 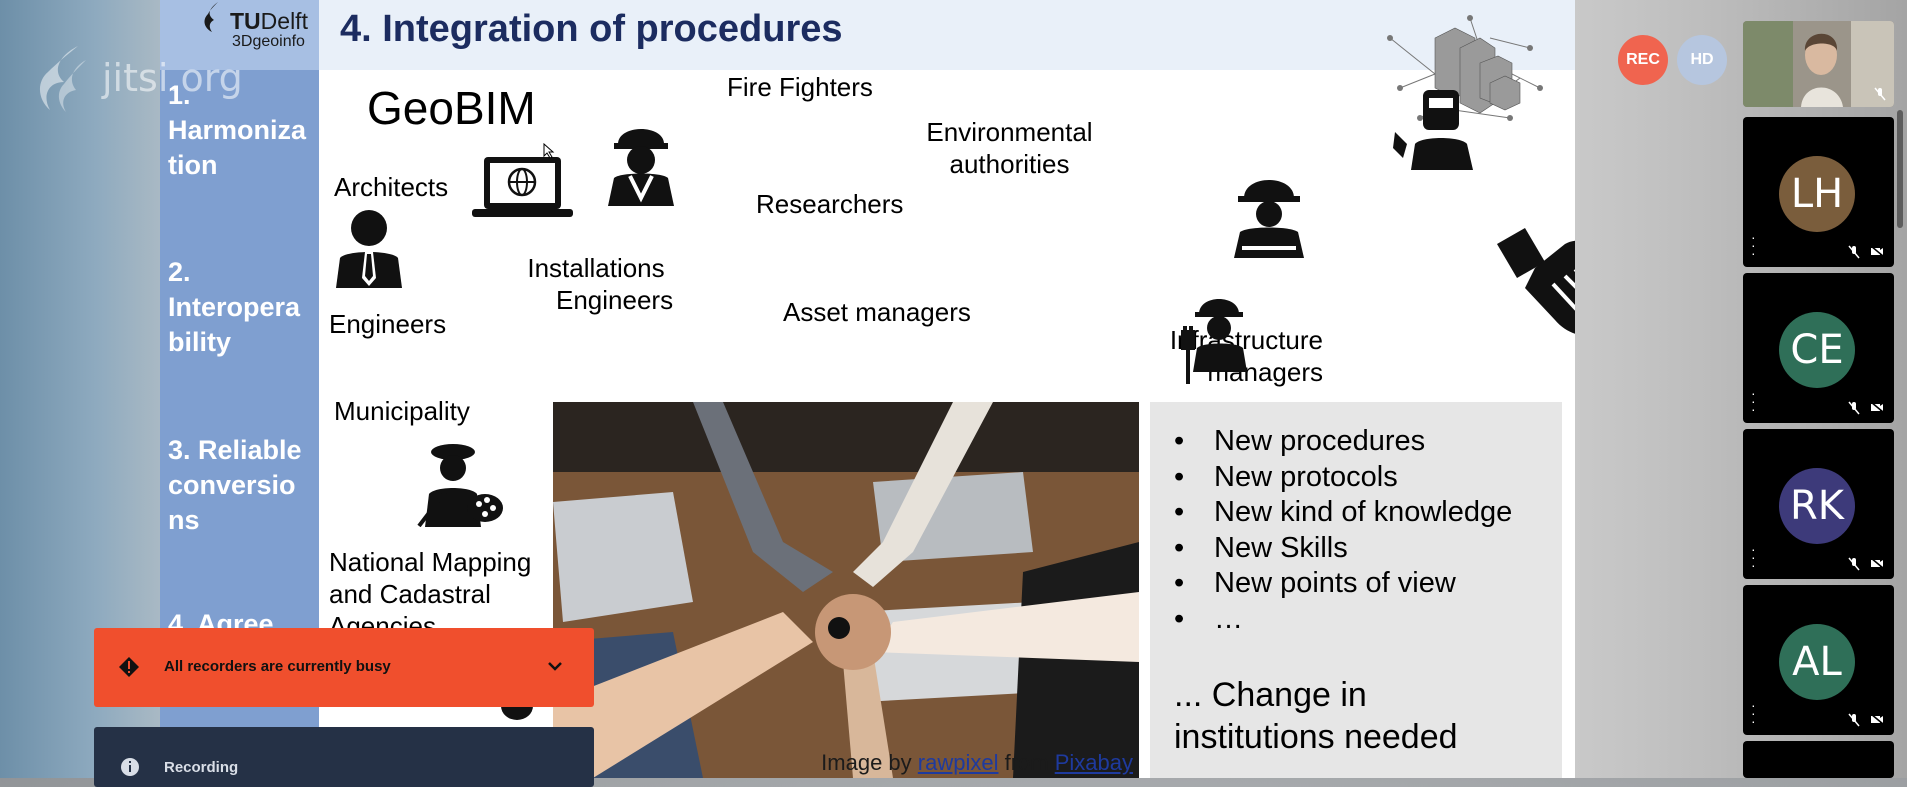 What do you see at coordinates (451, 108) in the screenshot?
I see `label-geobim: GeoBIM` at bounding box center [451, 108].